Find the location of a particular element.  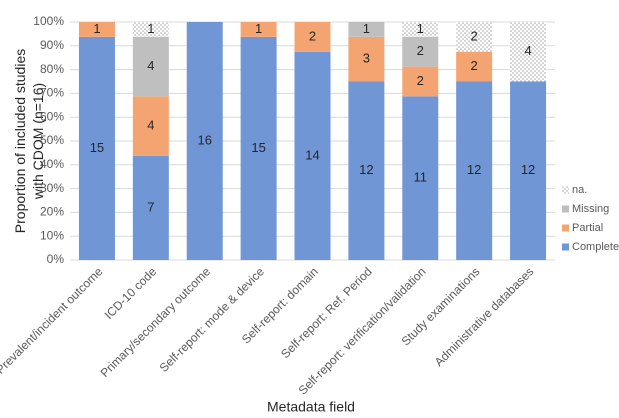

data-label: 7 is located at coordinates (150, 206).